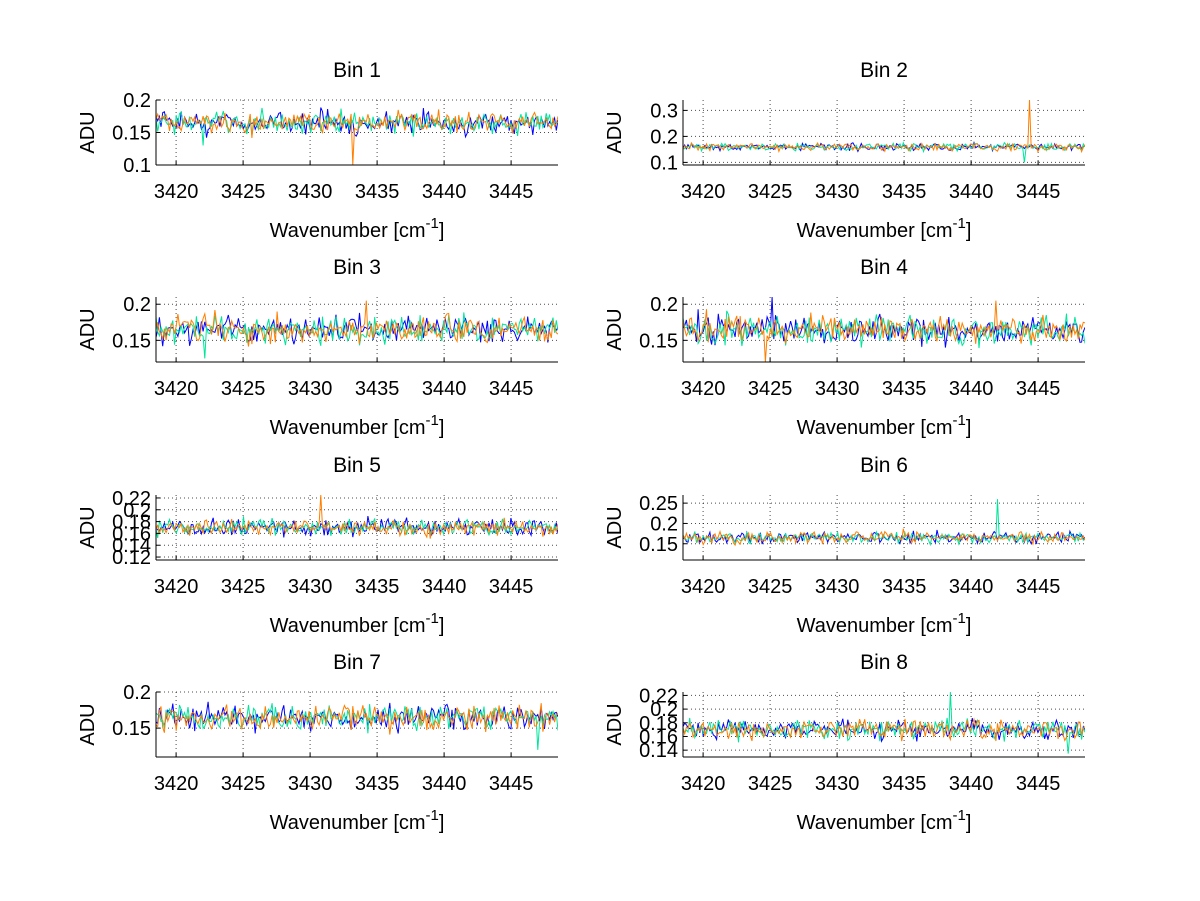 The image size is (1200, 901). I want to click on subplot-title: Bin 8, so click(884, 662).